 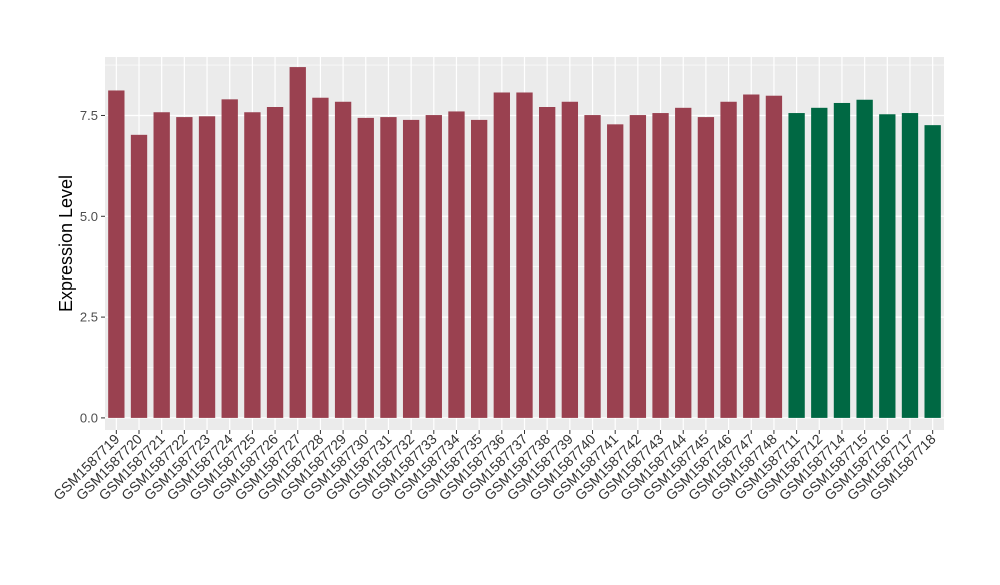 I want to click on y-axis-label: Expression Level, so click(x=66, y=243).